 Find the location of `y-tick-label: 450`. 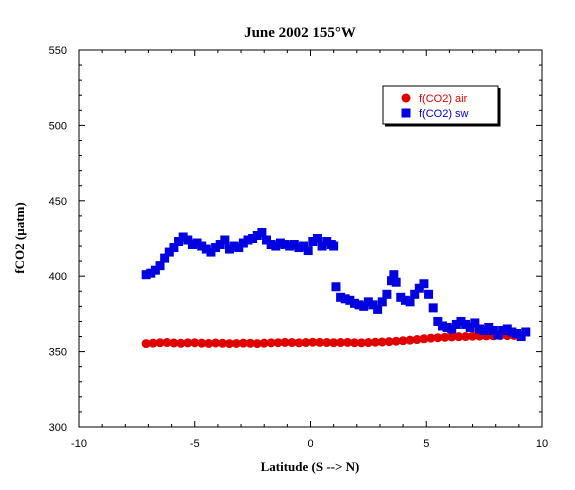

y-tick-label: 450 is located at coordinates (58, 202).